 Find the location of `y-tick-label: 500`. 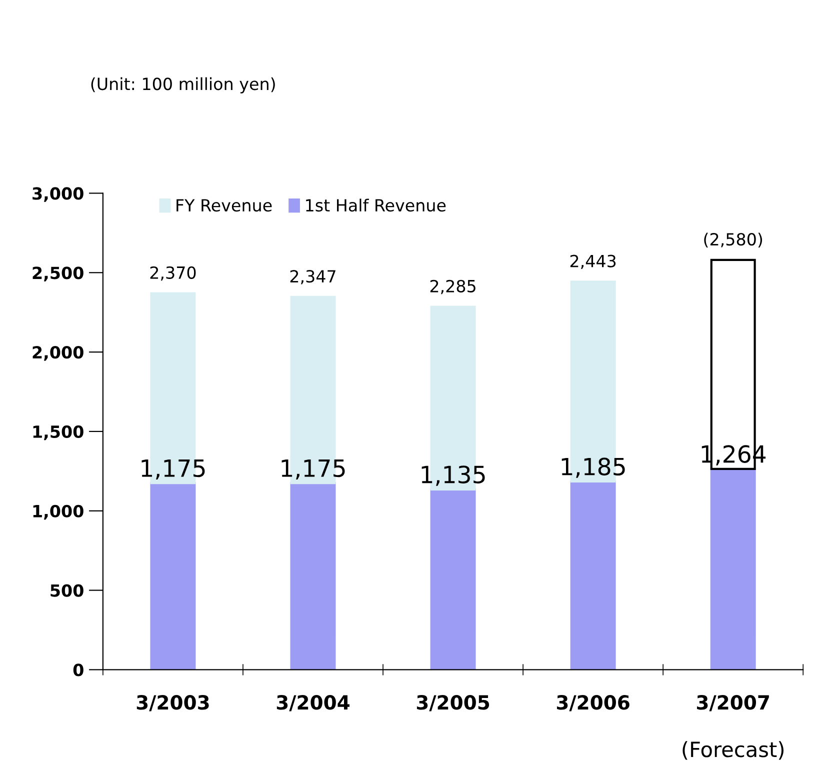

y-tick-label: 500 is located at coordinates (67, 590).